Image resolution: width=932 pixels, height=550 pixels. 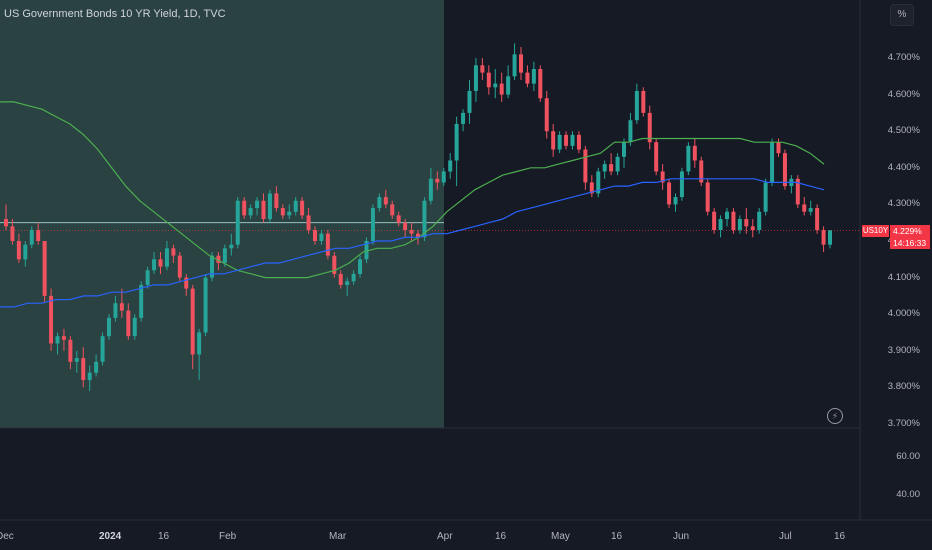 I want to click on lower-pane-tick-label: 40.00, so click(x=908, y=494).